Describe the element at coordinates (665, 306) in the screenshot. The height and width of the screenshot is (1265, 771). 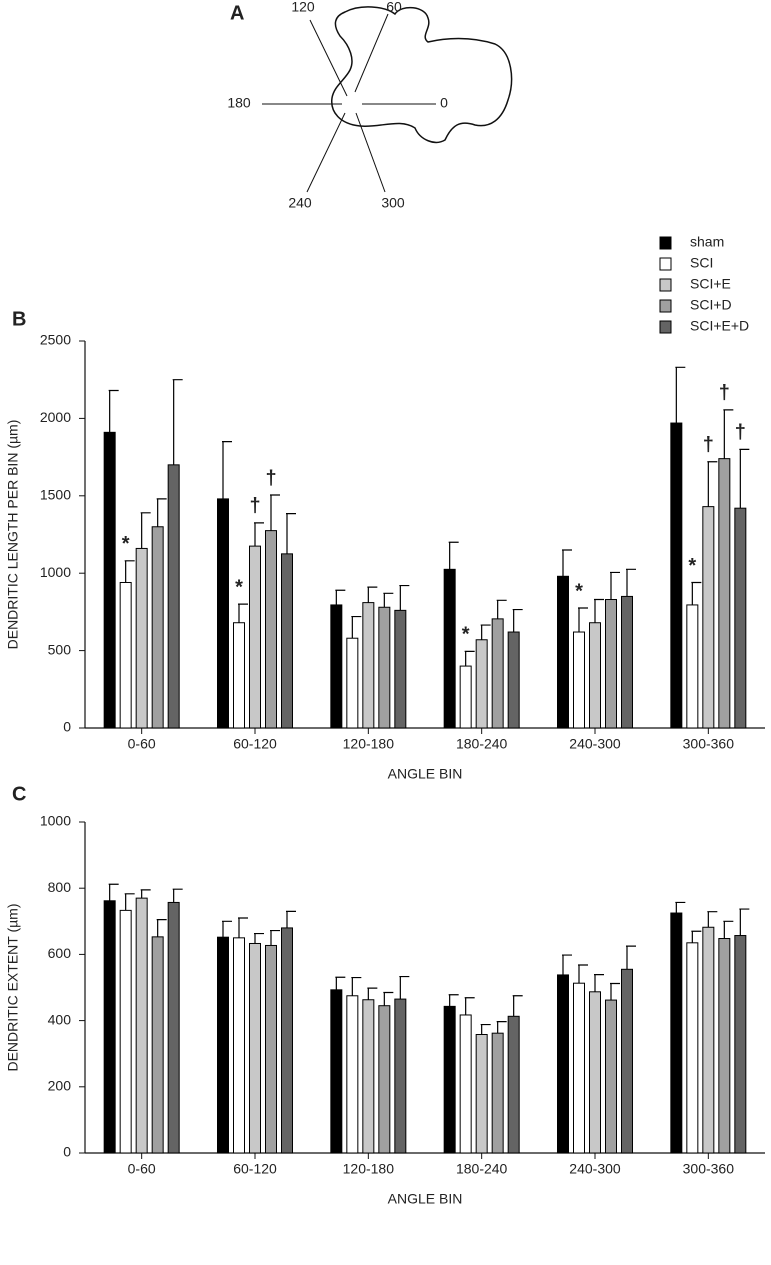
I see `legend-swatch` at that location.